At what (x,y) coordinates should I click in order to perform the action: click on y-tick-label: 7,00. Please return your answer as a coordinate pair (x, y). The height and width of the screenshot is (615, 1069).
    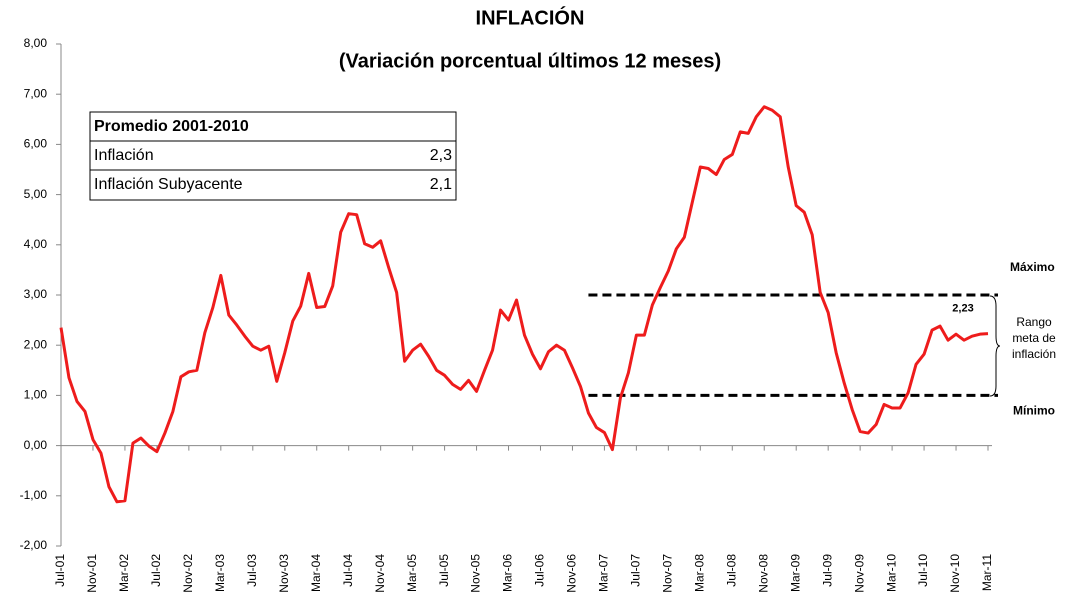
    Looking at the image, I should click on (36, 93).